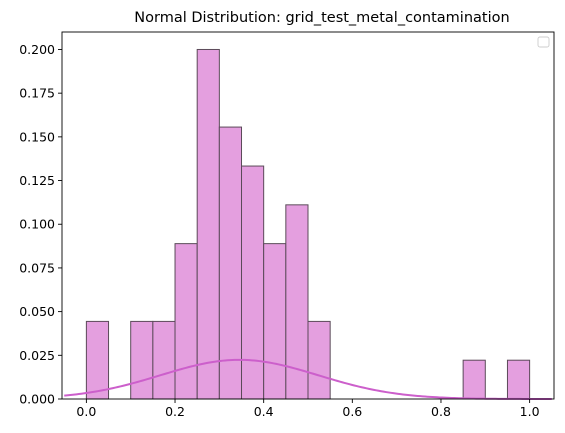 Image resolution: width=565 pixels, height=433 pixels. Describe the element at coordinates (37, 311) in the screenshot. I see `y-tick-label: 0.050` at that location.